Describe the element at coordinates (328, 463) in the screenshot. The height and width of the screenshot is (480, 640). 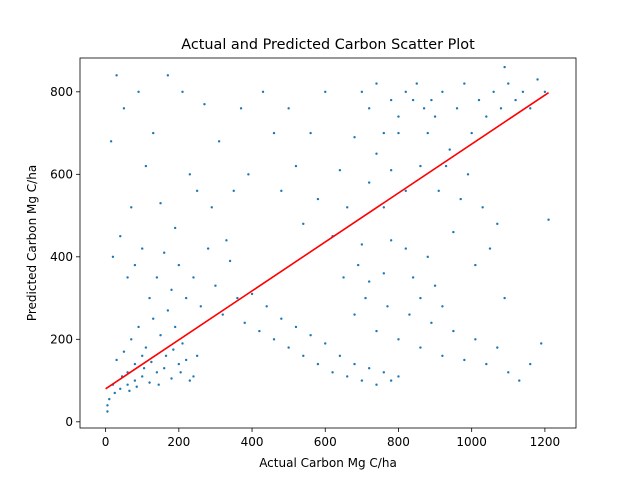
I see `x-axis-label: Actual Carbon Mg C/ha` at that location.